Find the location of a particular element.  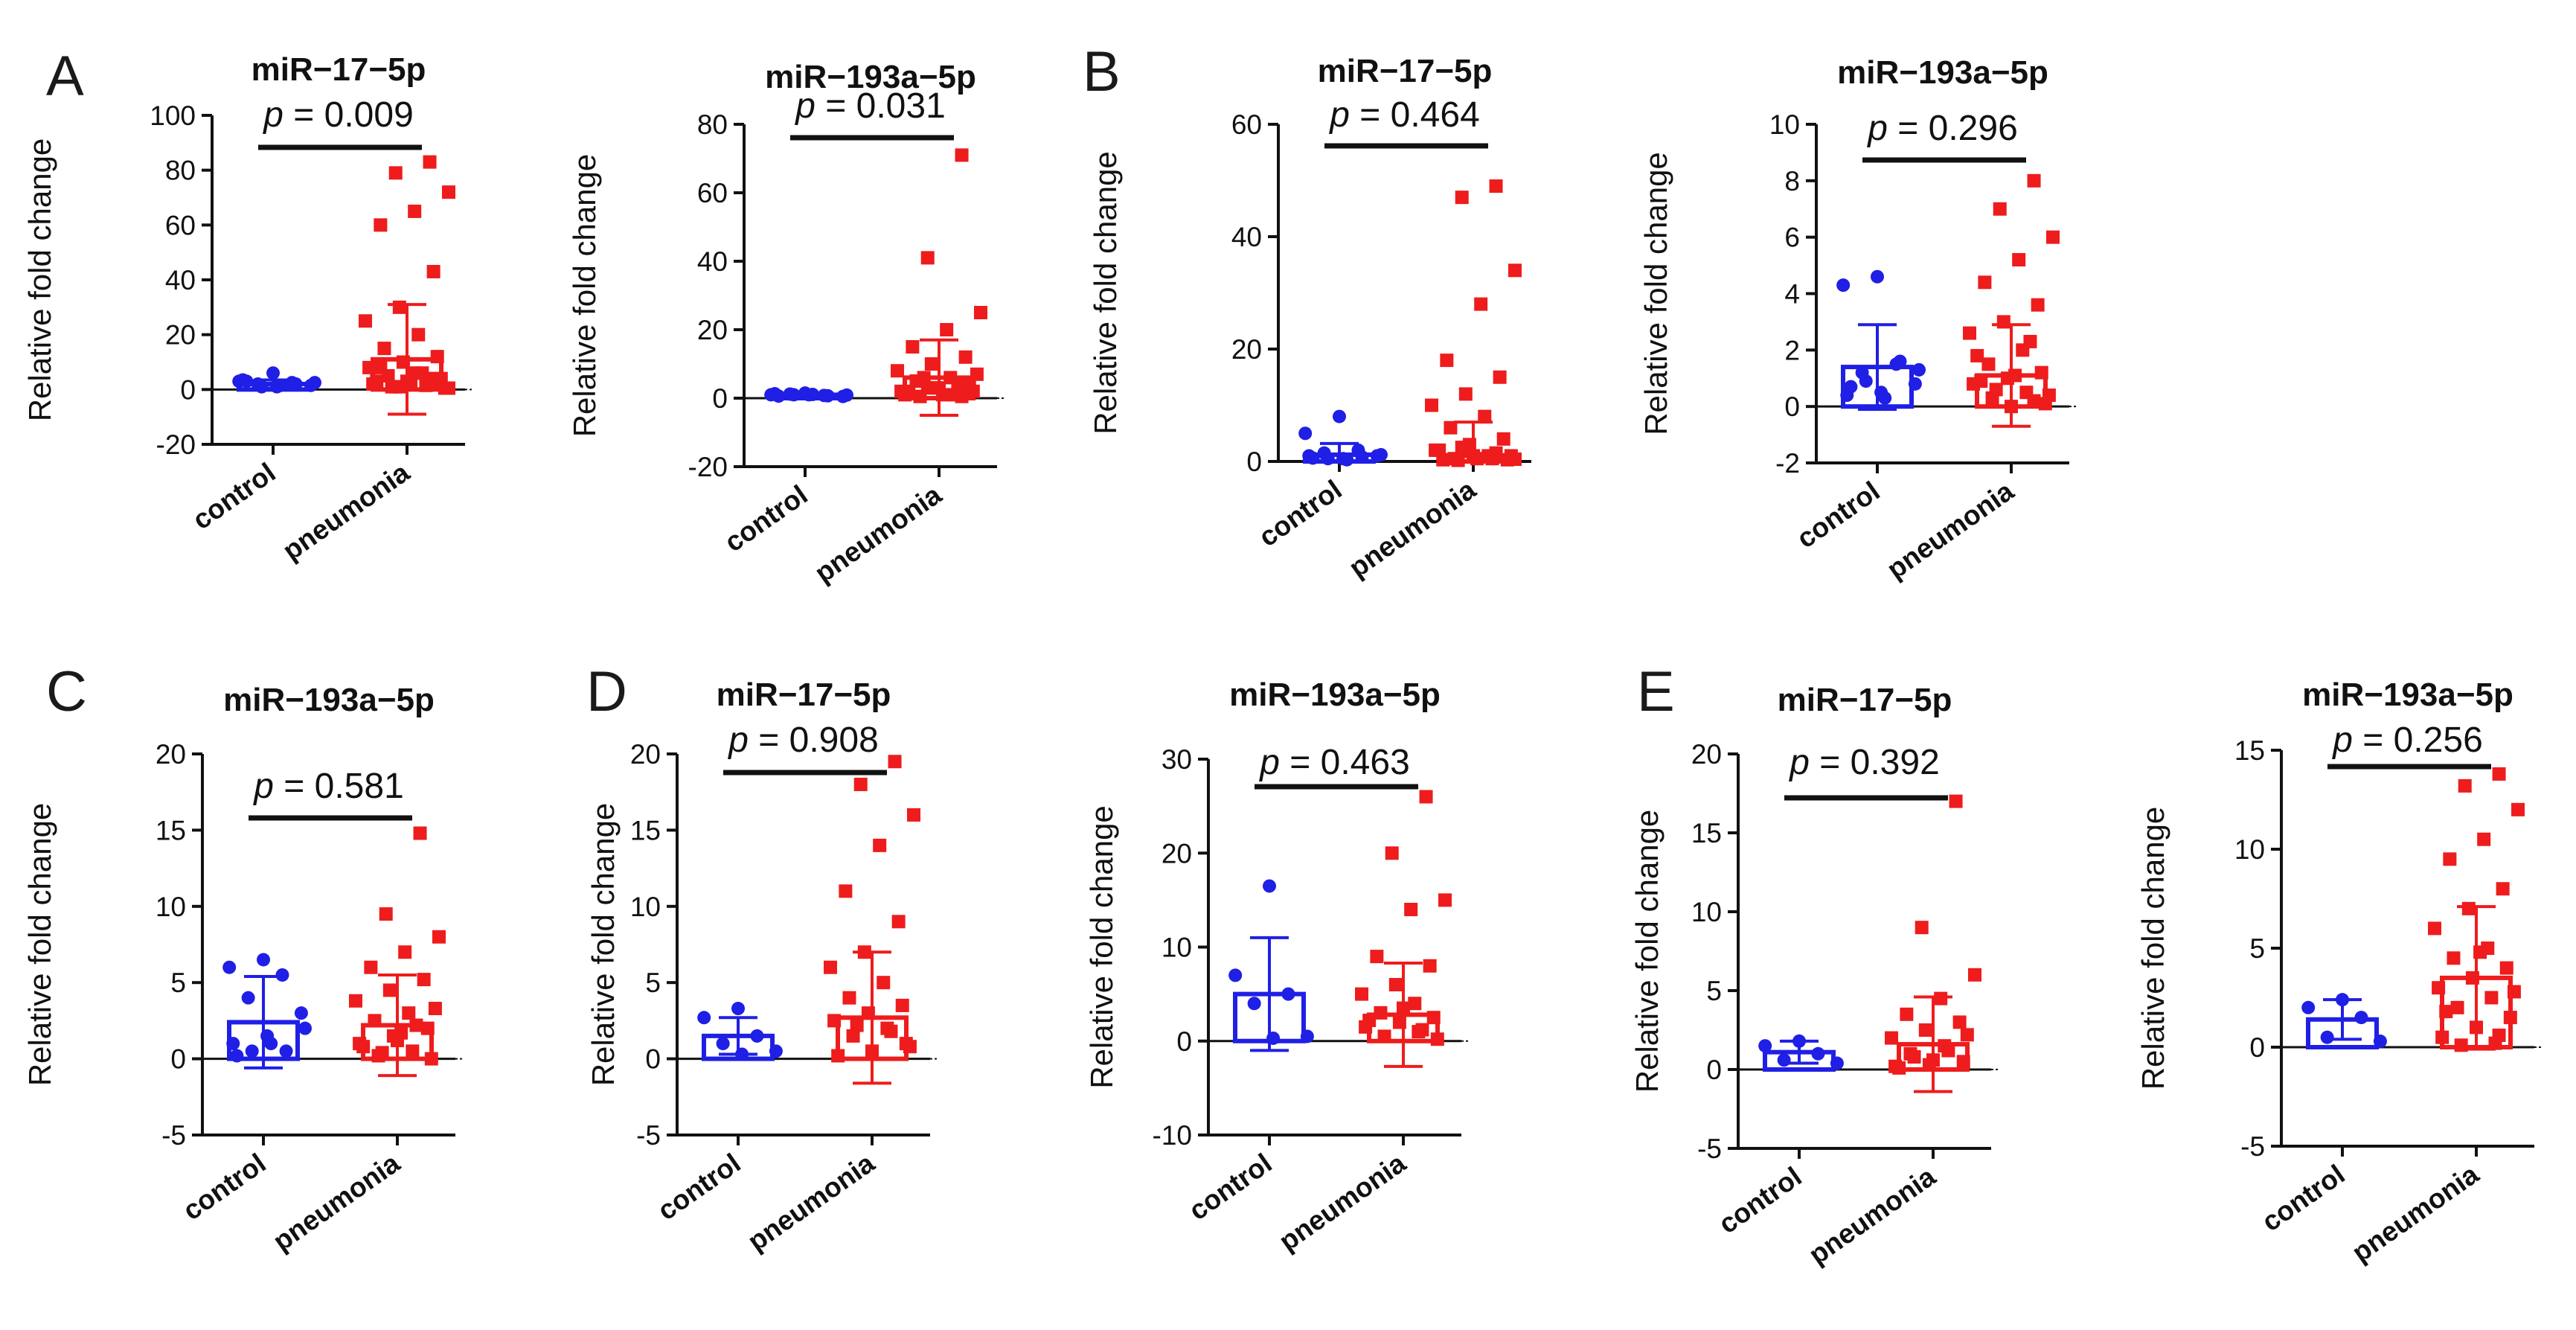

panel-letter-c: C is located at coordinates (66, 691).